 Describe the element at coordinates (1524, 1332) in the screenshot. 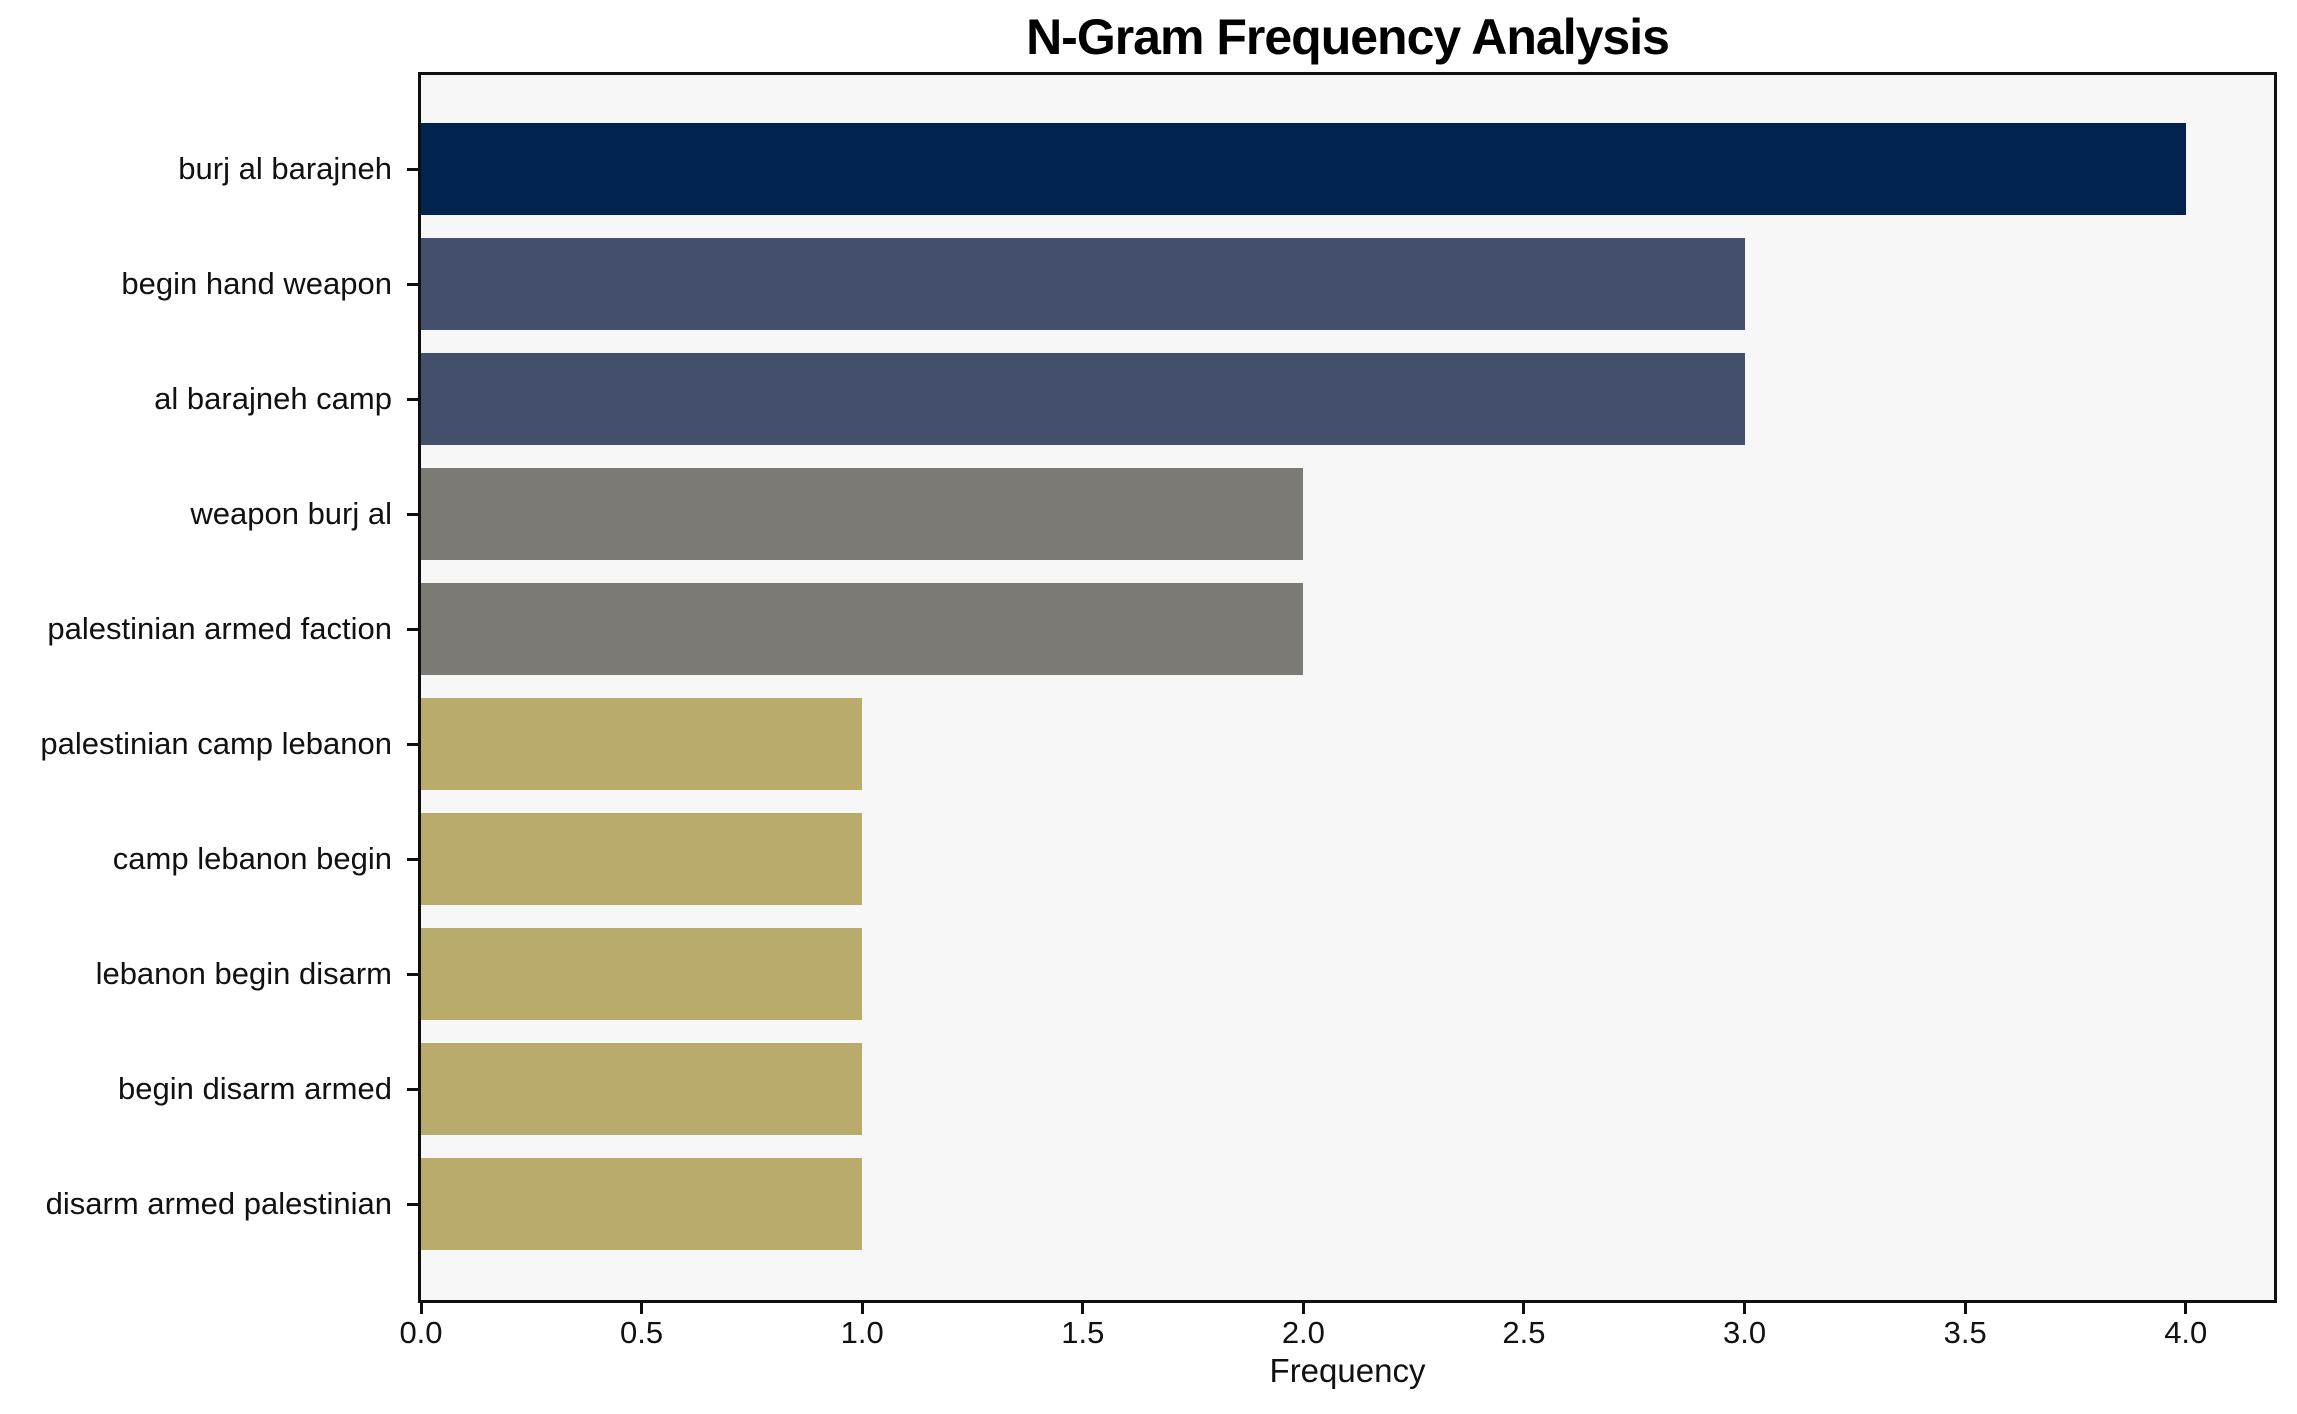

I see `x-tick-label: 2.5` at that location.